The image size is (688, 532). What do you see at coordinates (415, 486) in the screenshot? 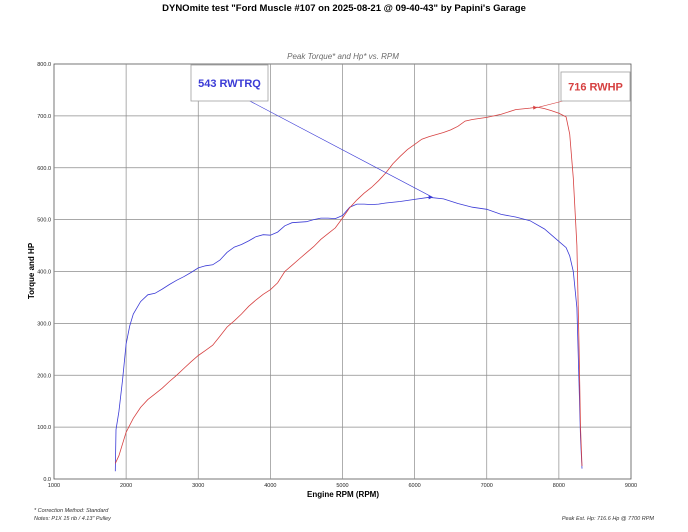
I see `x-tick-label: 6000` at bounding box center [415, 486].